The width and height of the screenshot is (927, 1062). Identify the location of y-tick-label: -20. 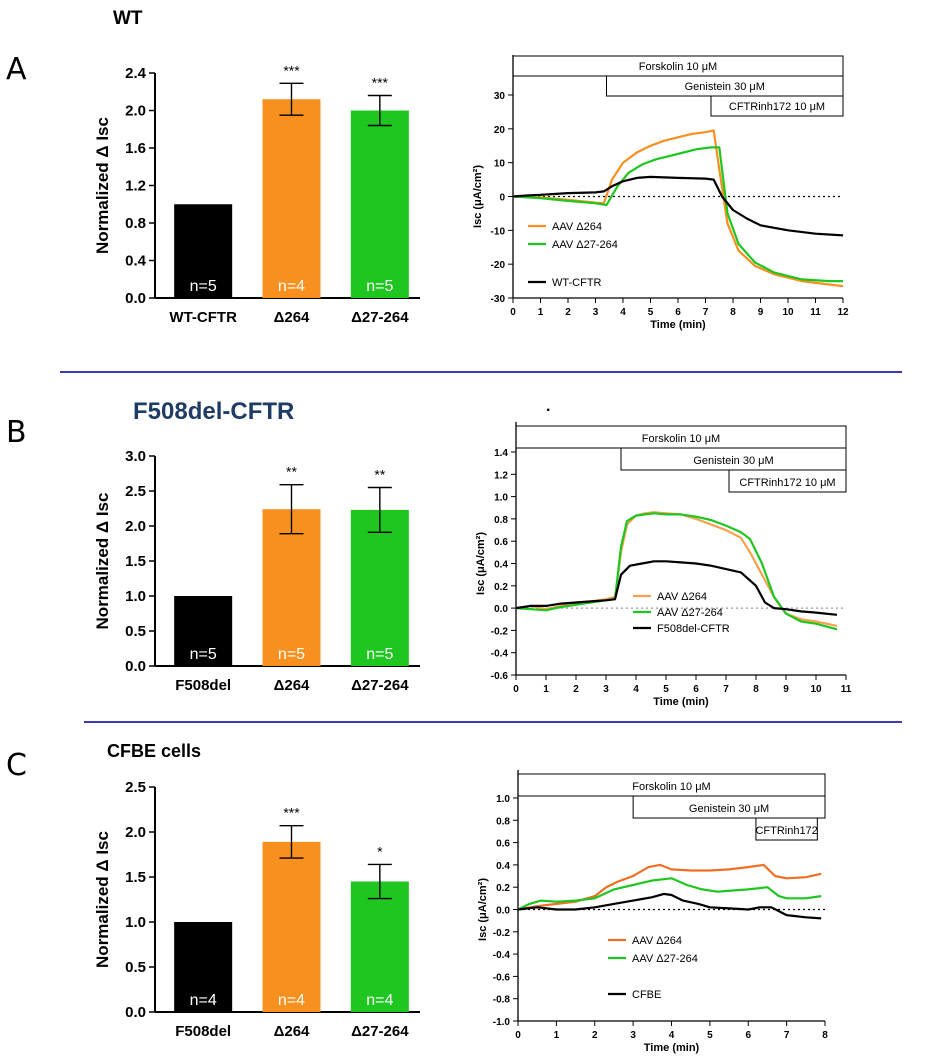
(498, 265).